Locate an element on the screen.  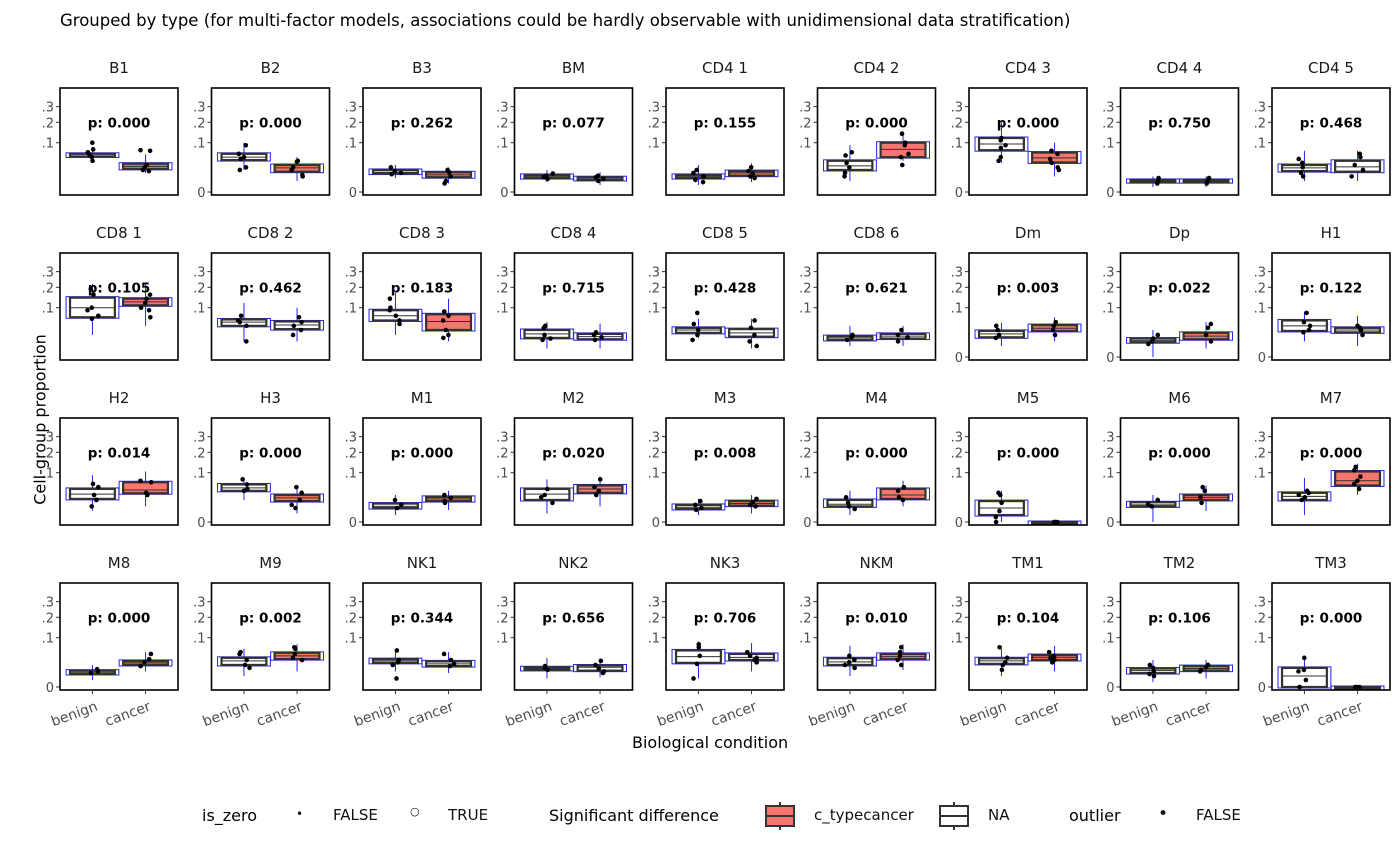
facet-panel: CD4 3 0 .1 .2.3 p: 0.000 is located at coordinates (1019, 130).